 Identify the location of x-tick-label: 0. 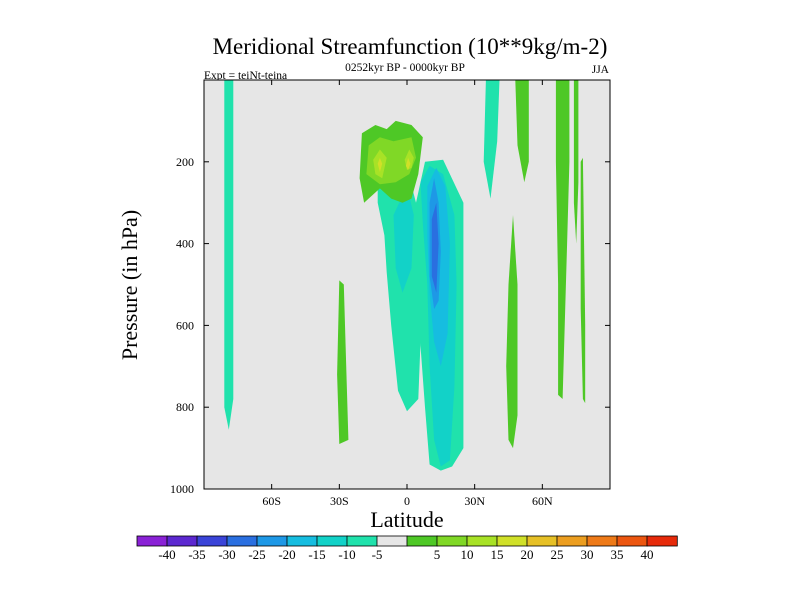
(407, 501).